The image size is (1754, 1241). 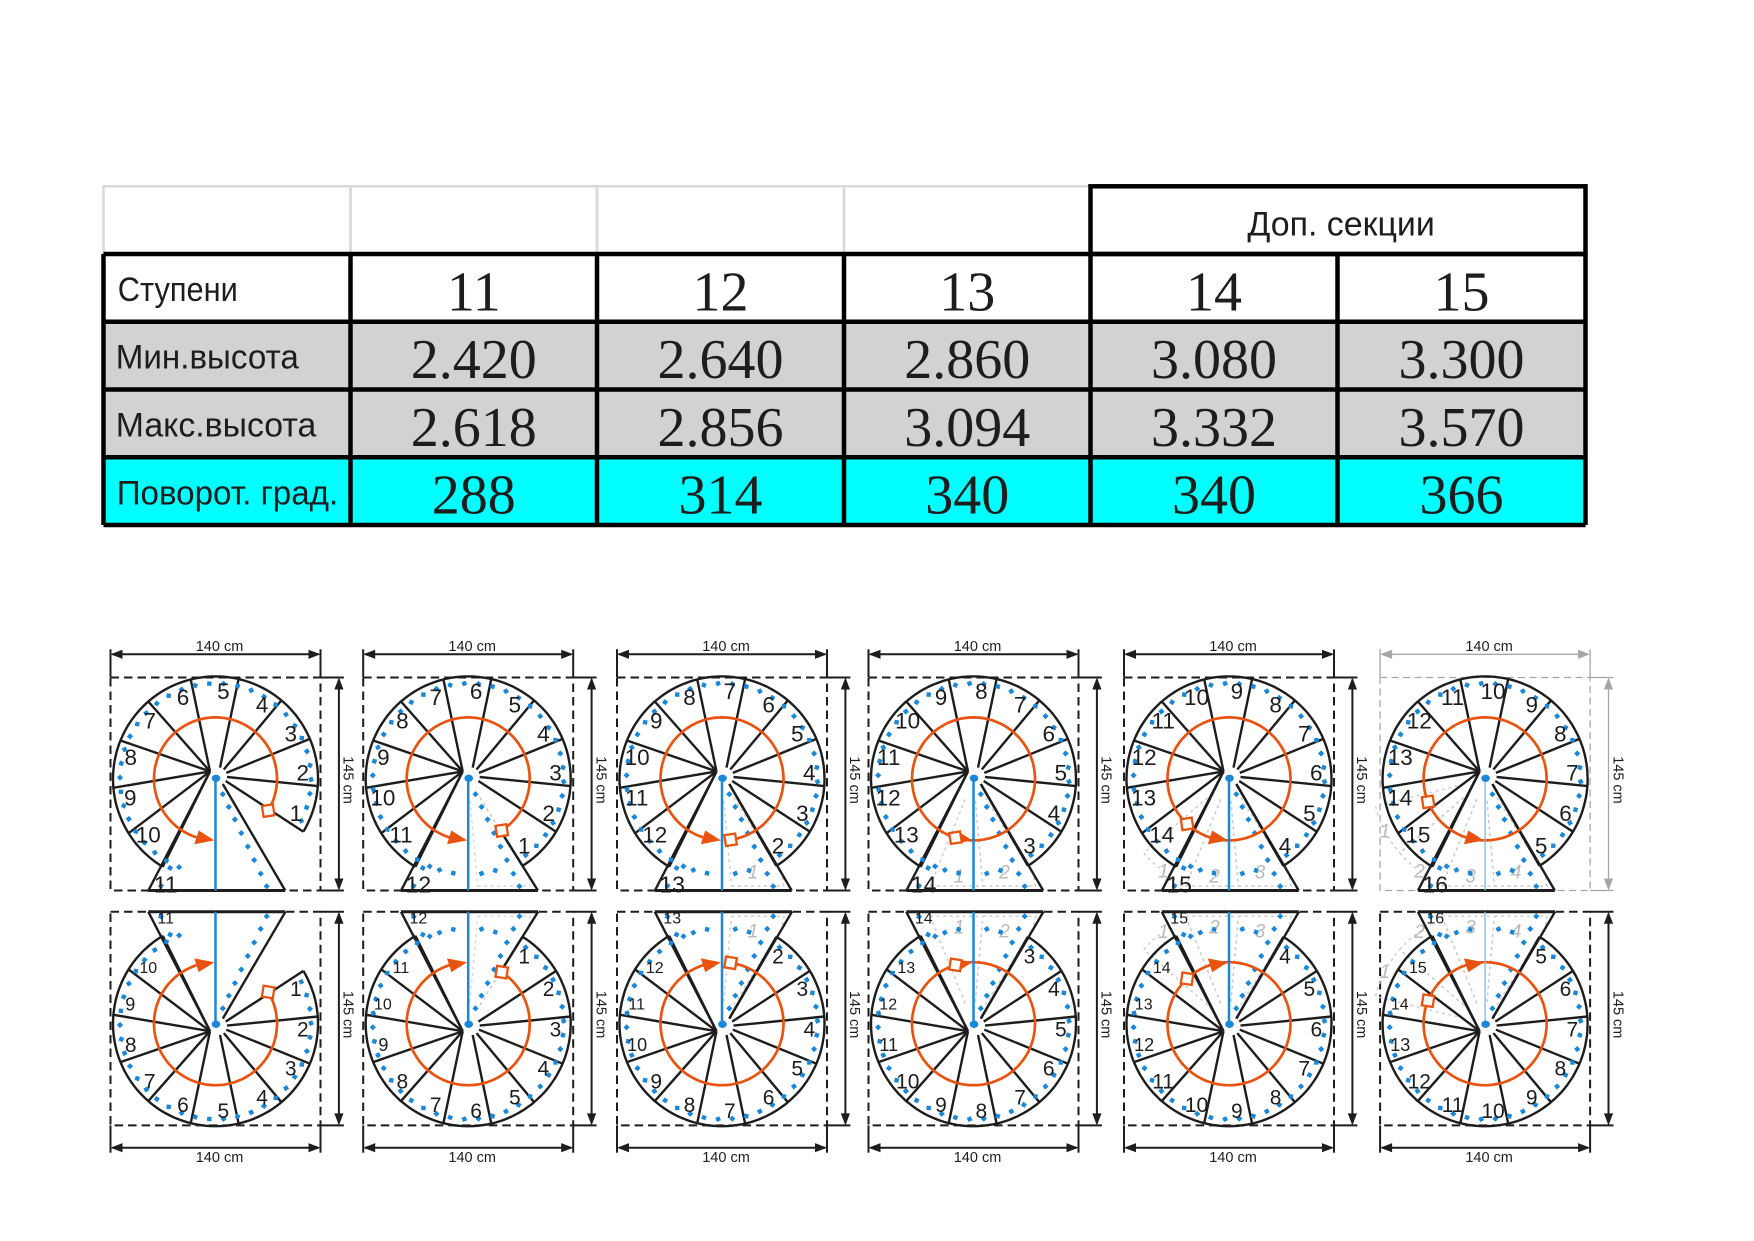 I want to click on svg-text: 14, so click(x=1162, y=968).